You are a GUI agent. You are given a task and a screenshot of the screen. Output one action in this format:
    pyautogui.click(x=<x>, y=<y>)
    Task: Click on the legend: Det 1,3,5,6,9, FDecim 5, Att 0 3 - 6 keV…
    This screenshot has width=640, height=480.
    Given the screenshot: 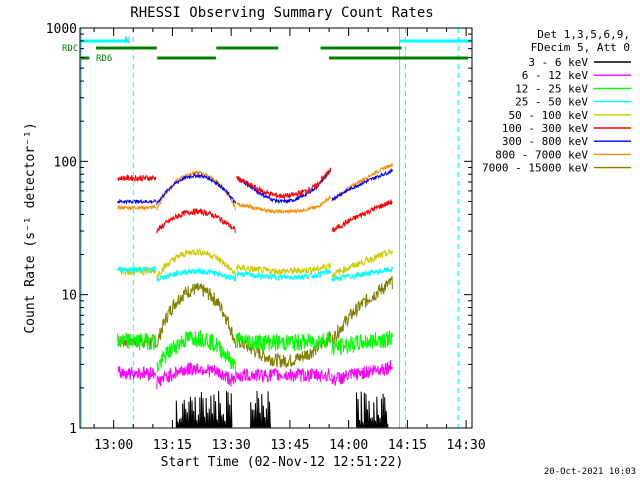 What is the action you would take?
    pyautogui.click(x=556, y=101)
    